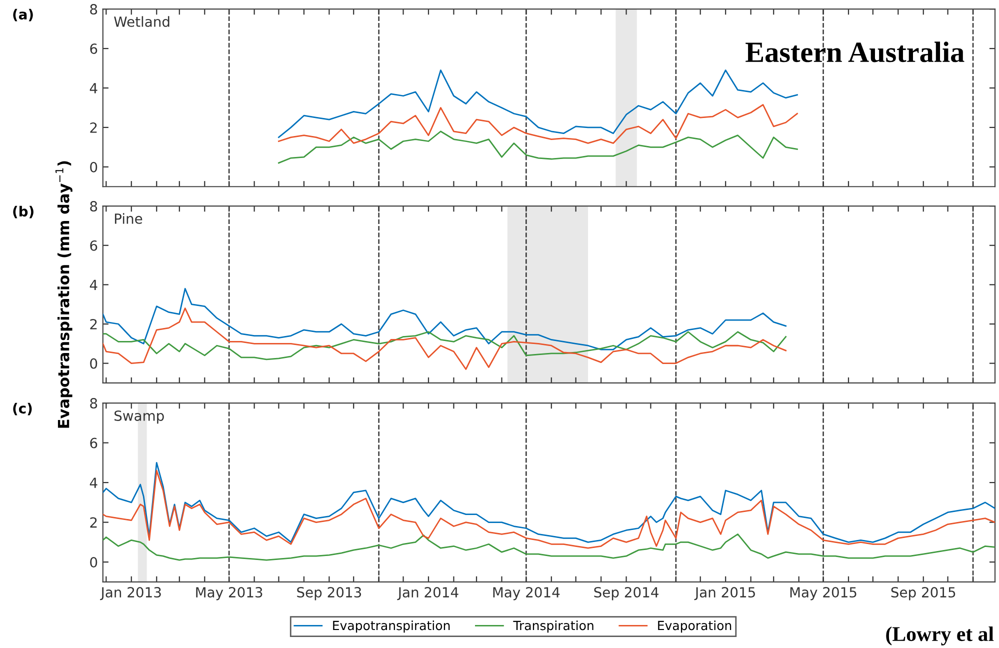 The width and height of the screenshot is (999, 648). Describe the element at coordinates (940, 636) in the screenshot. I see `text: (Lowry et al` at that location.